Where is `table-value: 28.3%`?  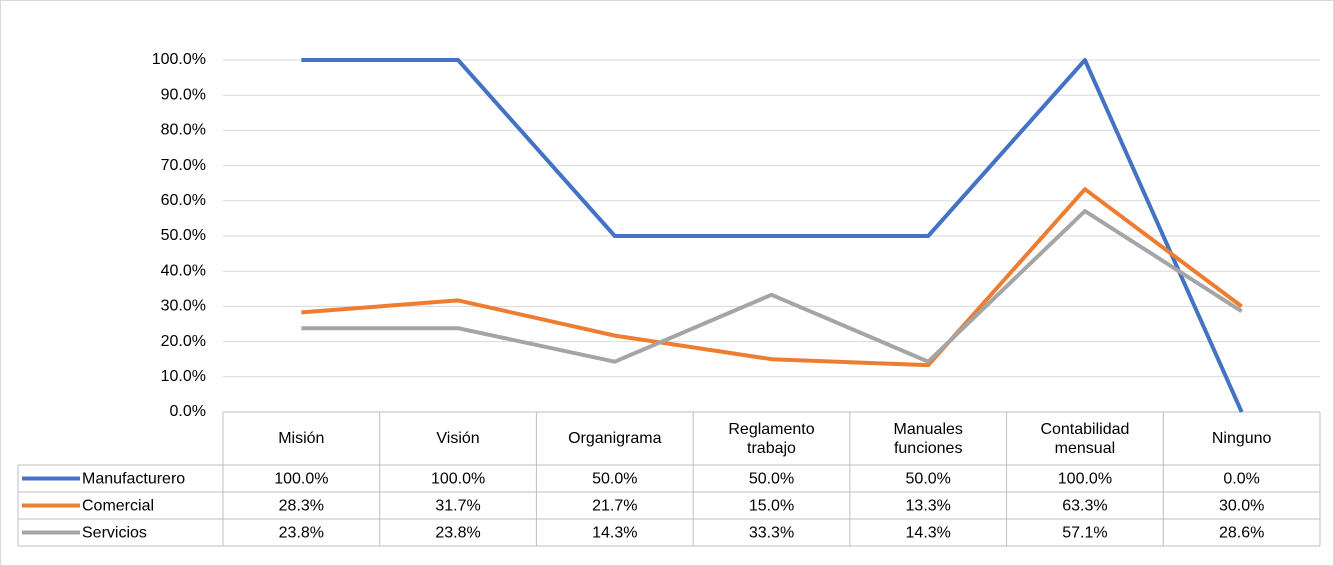 table-value: 28.3% is located at coordinates (301, 506).